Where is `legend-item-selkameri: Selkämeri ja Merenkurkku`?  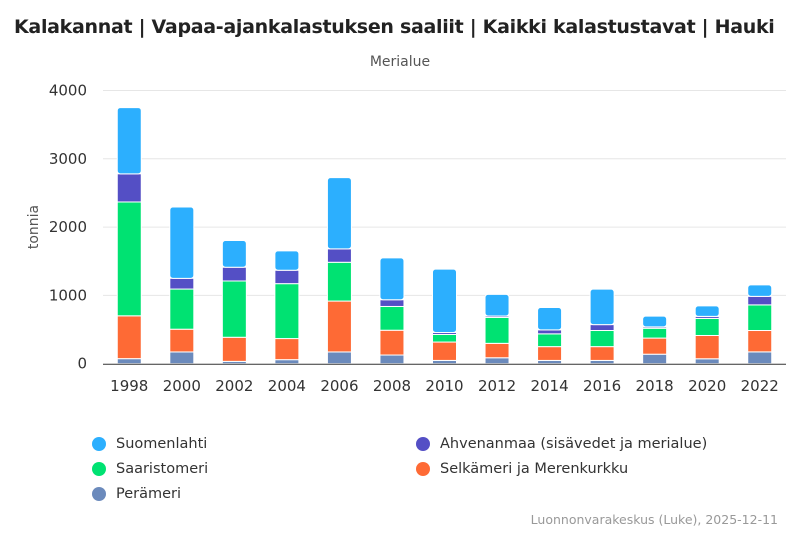 legend-item-selkameri: Selkämeri ja Merenkurkku is located at coordinates (522, 469).